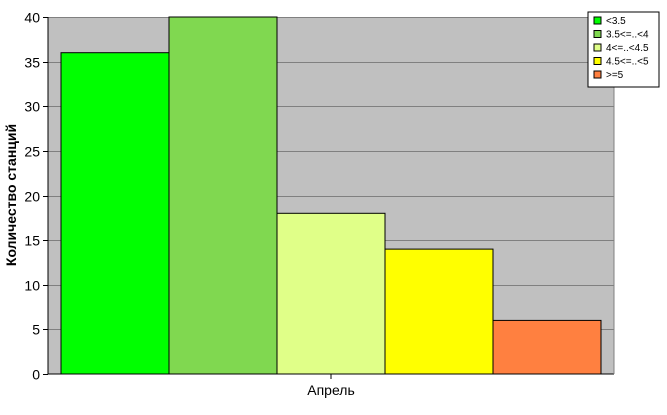 This screenshot has height=415, width=667. I want to click on x-axis-ticks: Апрель, so click(331, 386).